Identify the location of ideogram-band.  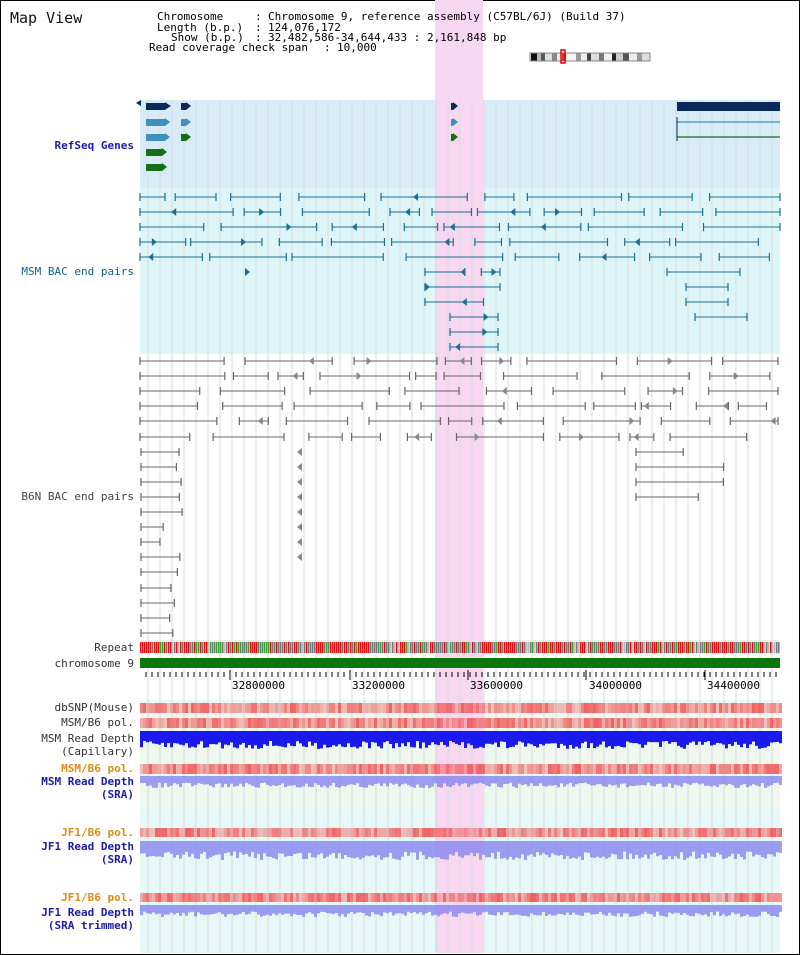
(619, 57).